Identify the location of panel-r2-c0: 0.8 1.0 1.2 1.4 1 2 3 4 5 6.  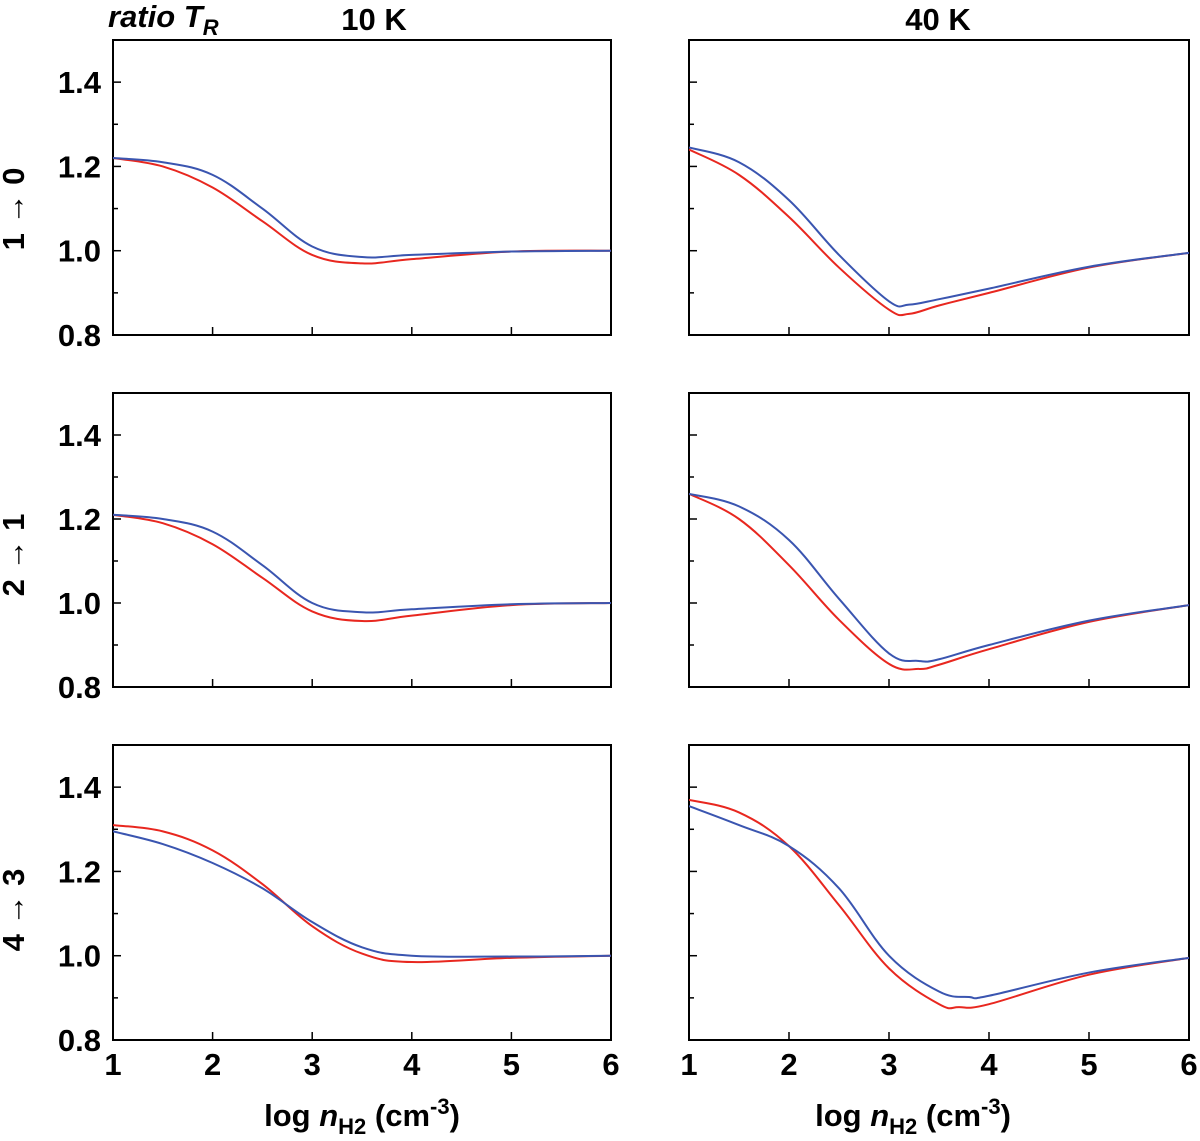
(339, 913).